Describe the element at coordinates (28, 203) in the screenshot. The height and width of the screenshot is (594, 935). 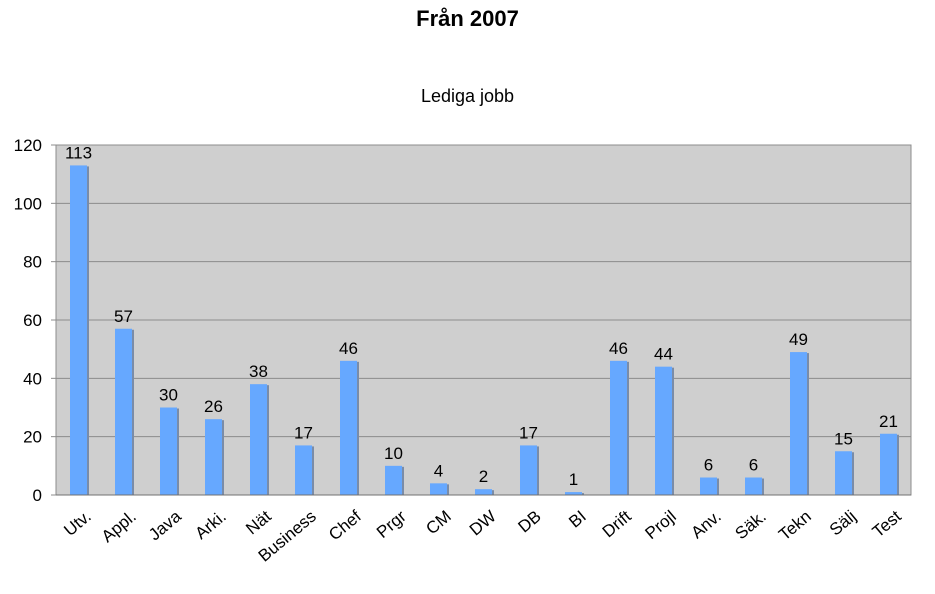
I see `y-tick-label: 100` at that location.